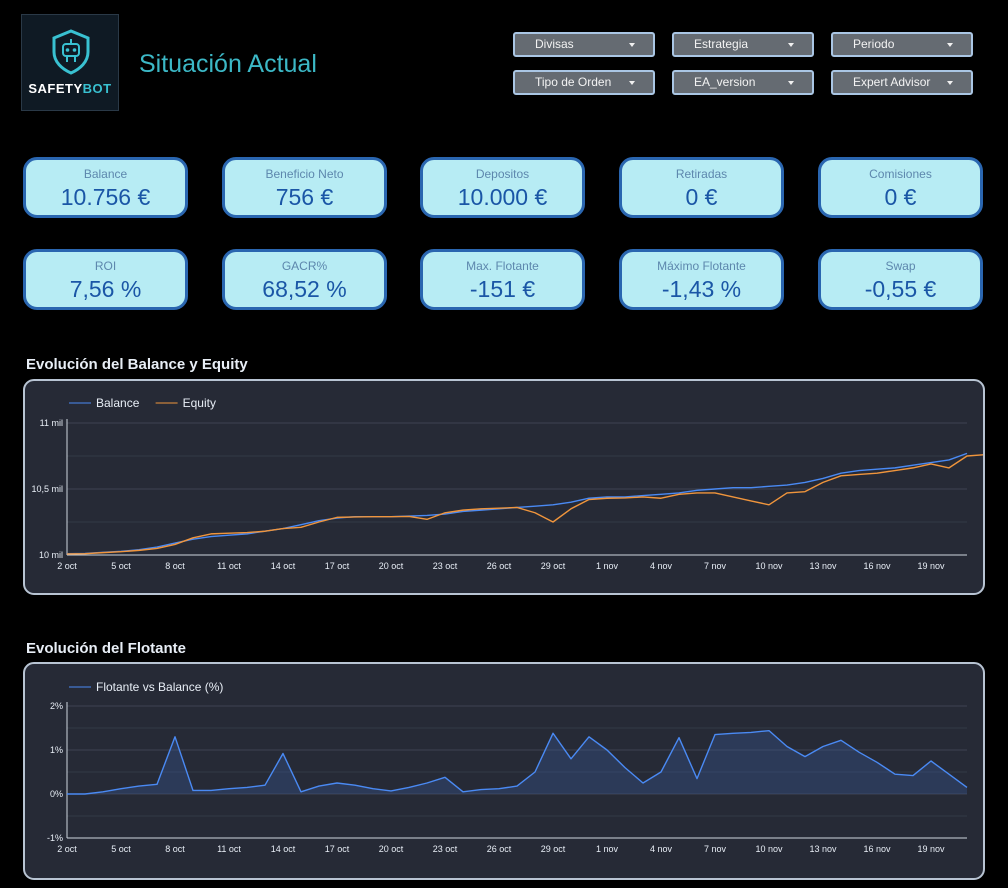 This screenshot has width=1008, height=888. I want to click on kpi-label: Retiradas, so click(701, 174).